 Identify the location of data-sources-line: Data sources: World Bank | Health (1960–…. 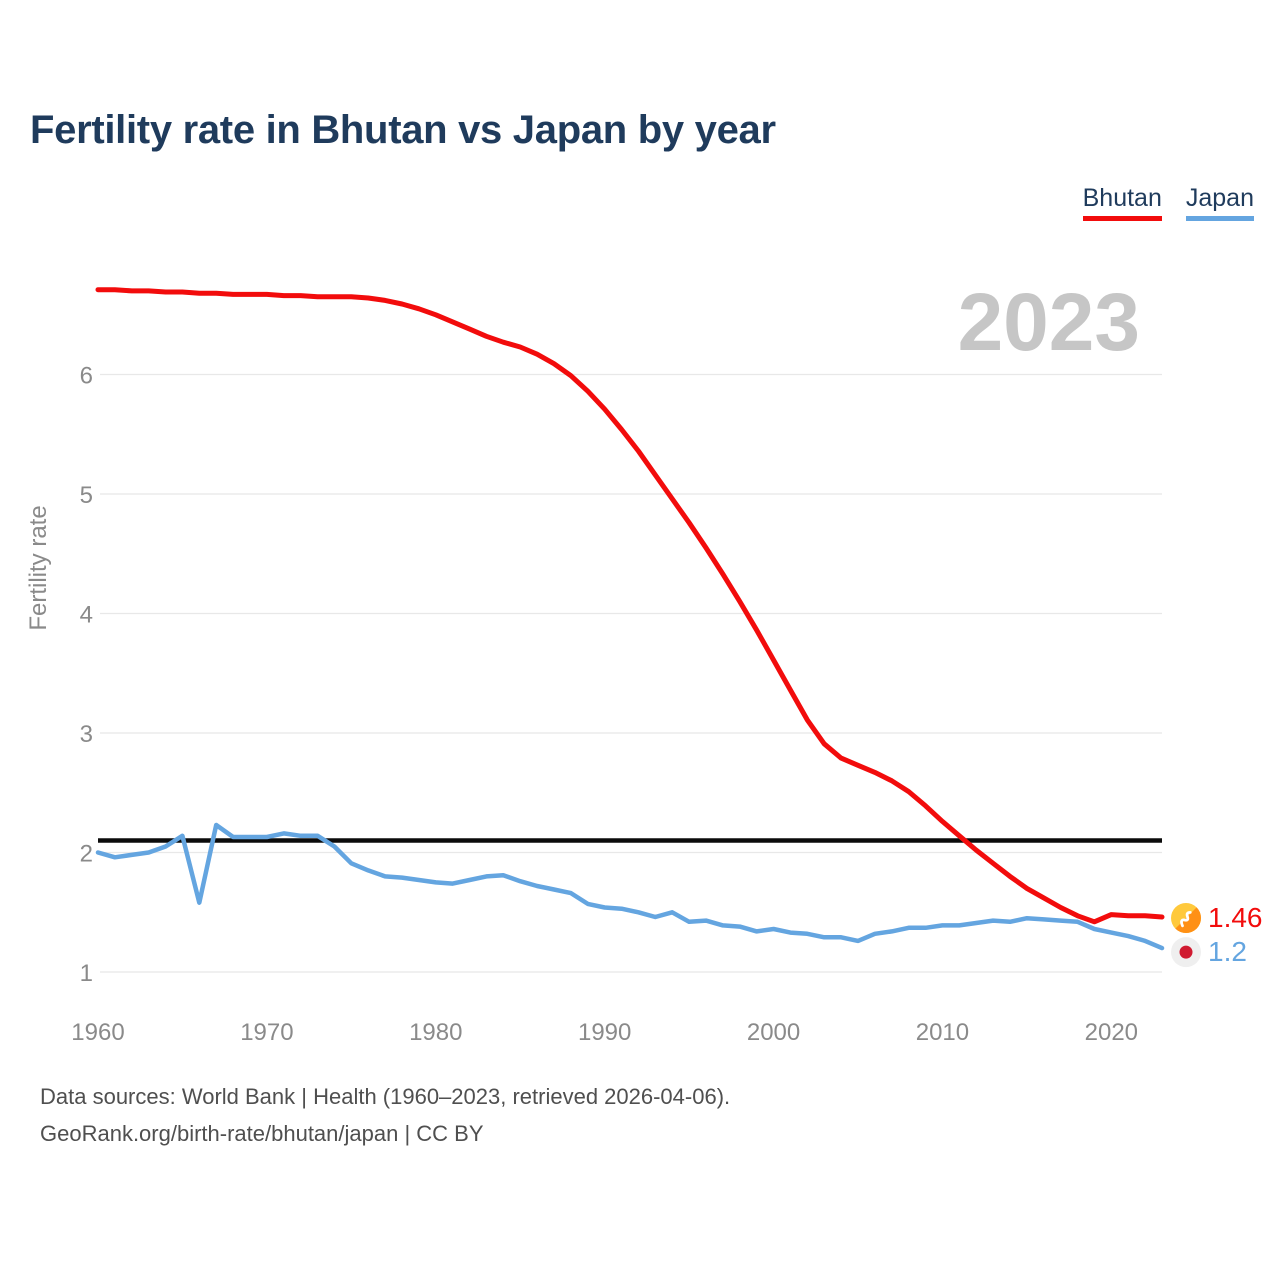
(385, 1096).